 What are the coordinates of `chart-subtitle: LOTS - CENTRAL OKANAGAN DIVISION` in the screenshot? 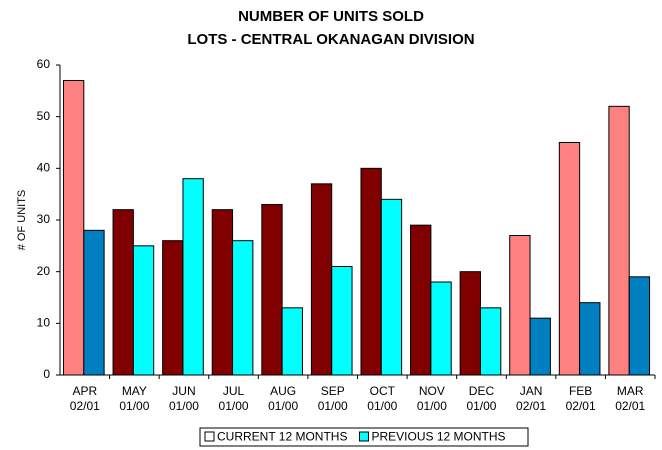 It's located at (330, 39).